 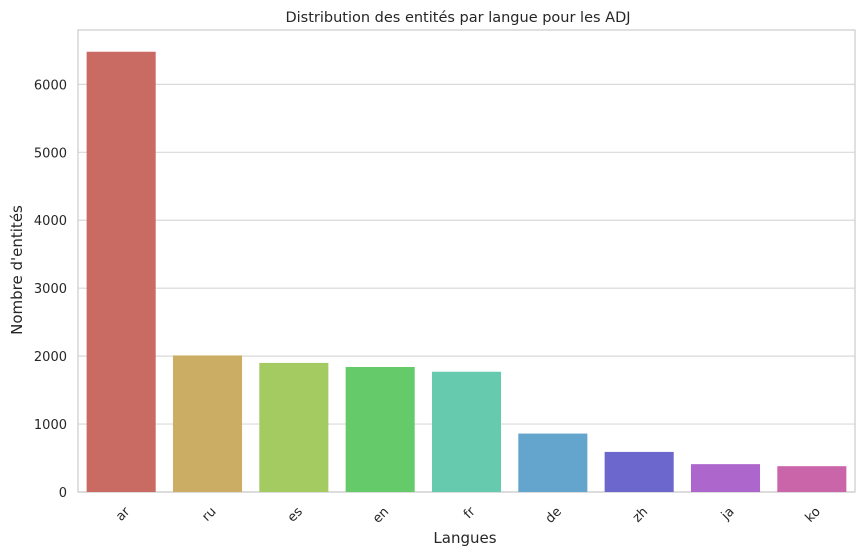 I want to click on x-tick-label-ja: ja, so click(x=728, y=514).